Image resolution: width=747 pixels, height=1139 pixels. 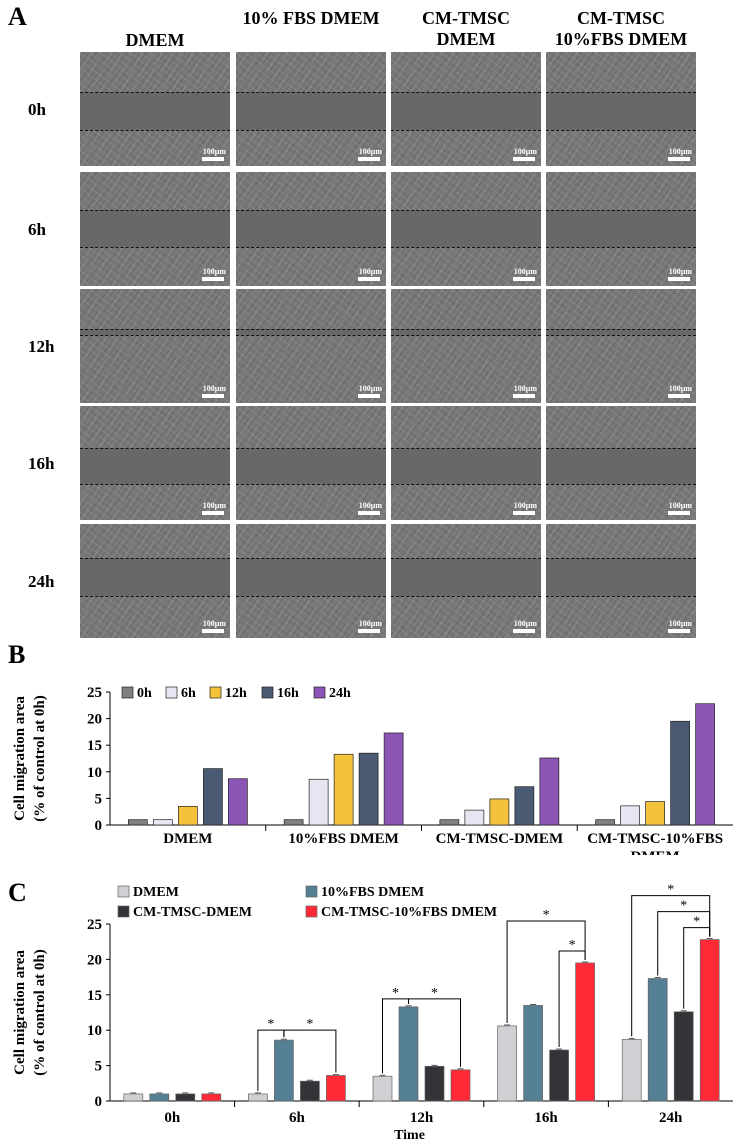 I want to click on legend-label: 16h, so click(x=288, y=693).